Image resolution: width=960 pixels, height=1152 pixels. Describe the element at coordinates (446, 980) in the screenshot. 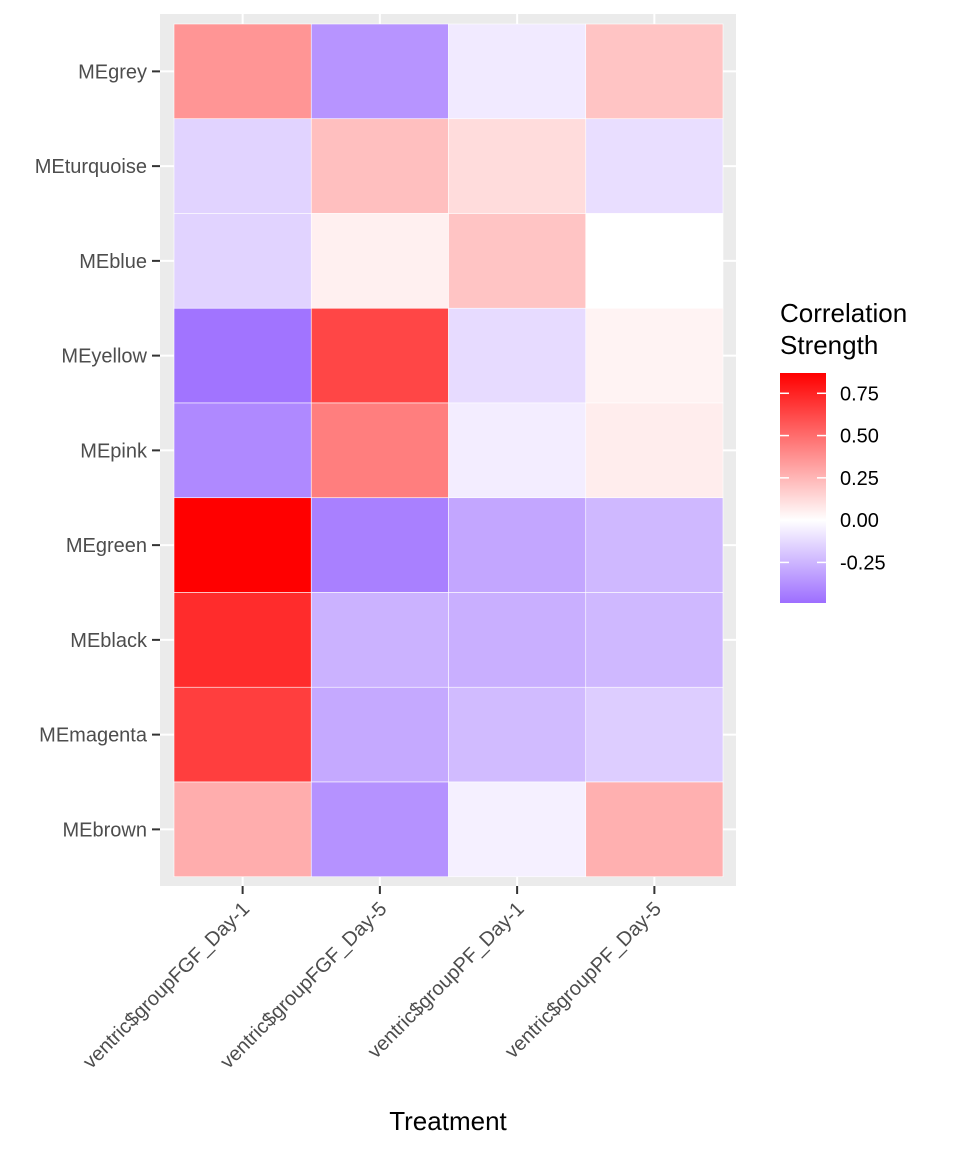

I see `x-tick-label: ventric$groupPF_Day-1` at that location.